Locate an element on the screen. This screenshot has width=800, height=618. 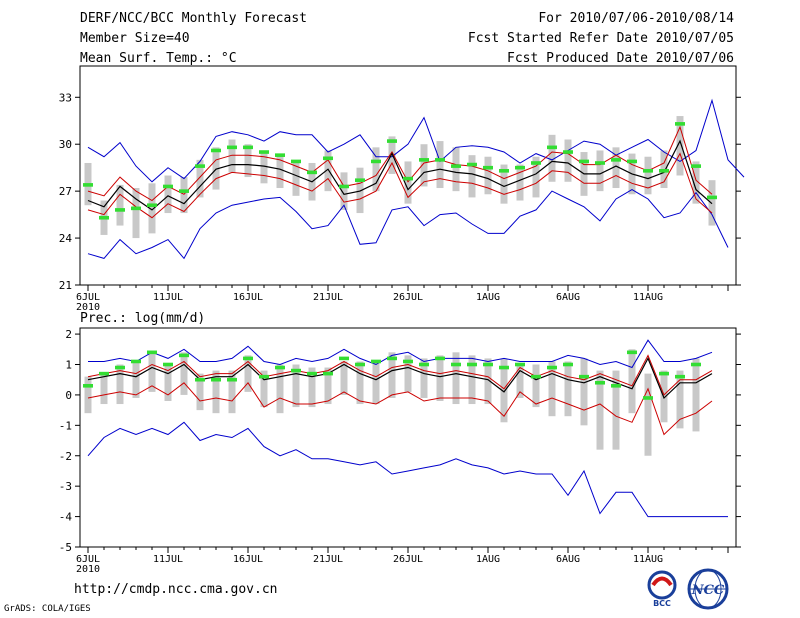
prec-xtick-label: 6AUG is located at coordinates (568, 559).